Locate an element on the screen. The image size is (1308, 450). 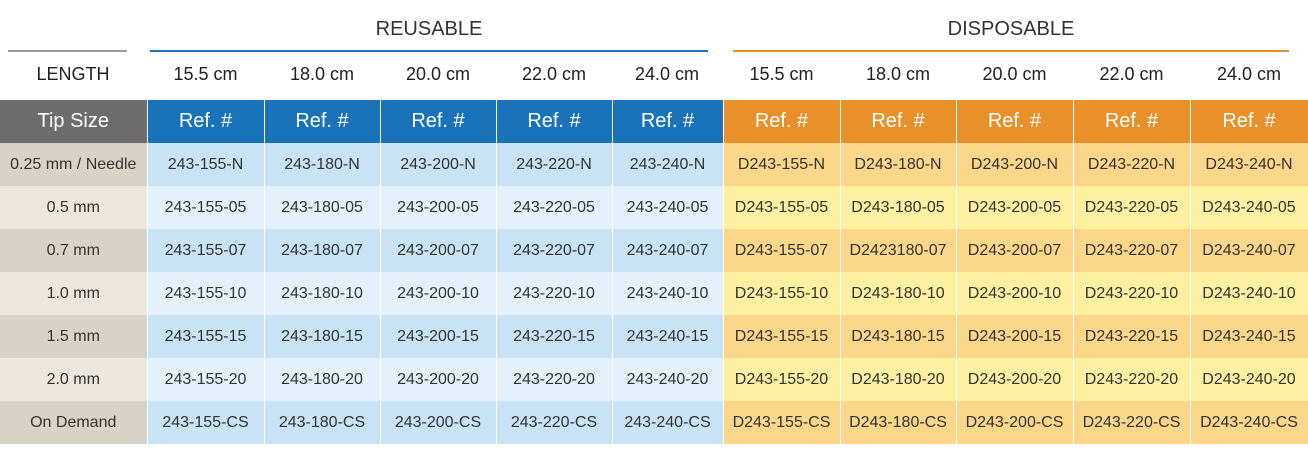
disposable-ref-cell: D243-155-07 is located at coordinates (782, 250).